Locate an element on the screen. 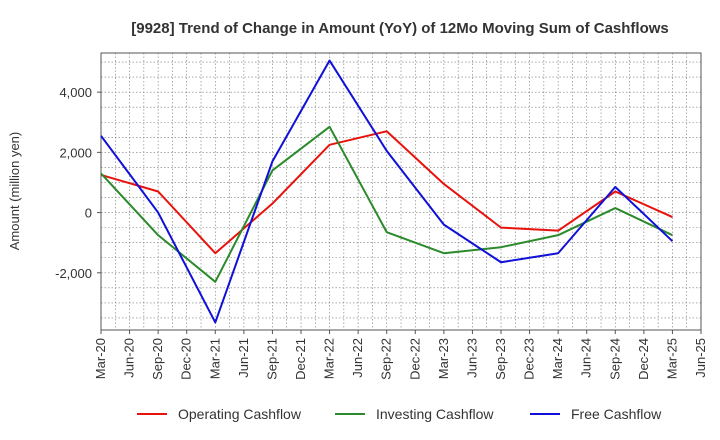  y-tick-label: 4,000 is located at coordinates (75, 92).